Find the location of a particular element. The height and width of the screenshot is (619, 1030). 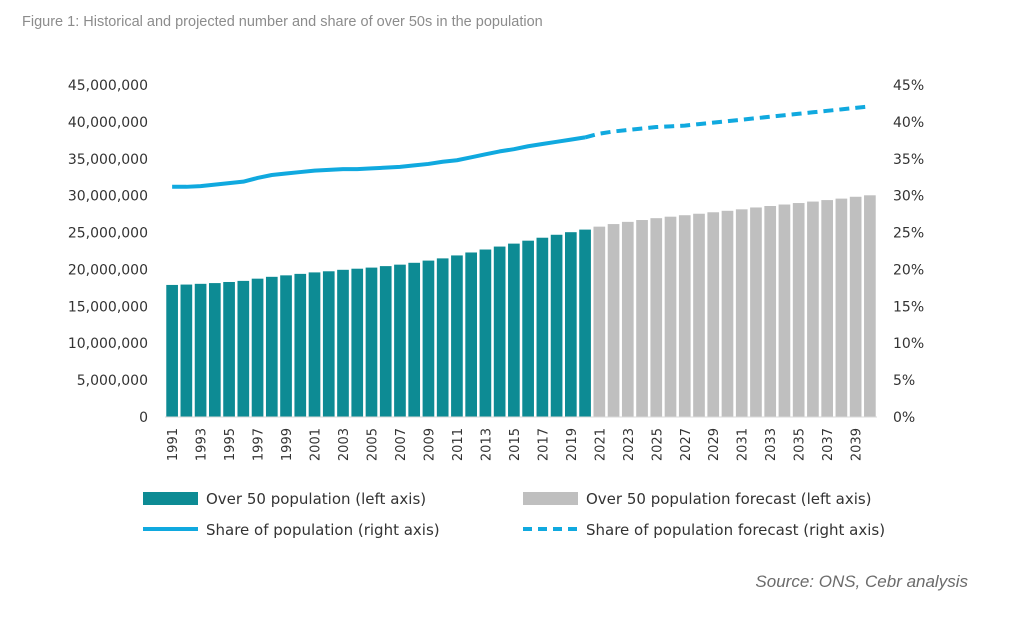

bar-forecast-2035 is located at coordinates (798, 310).